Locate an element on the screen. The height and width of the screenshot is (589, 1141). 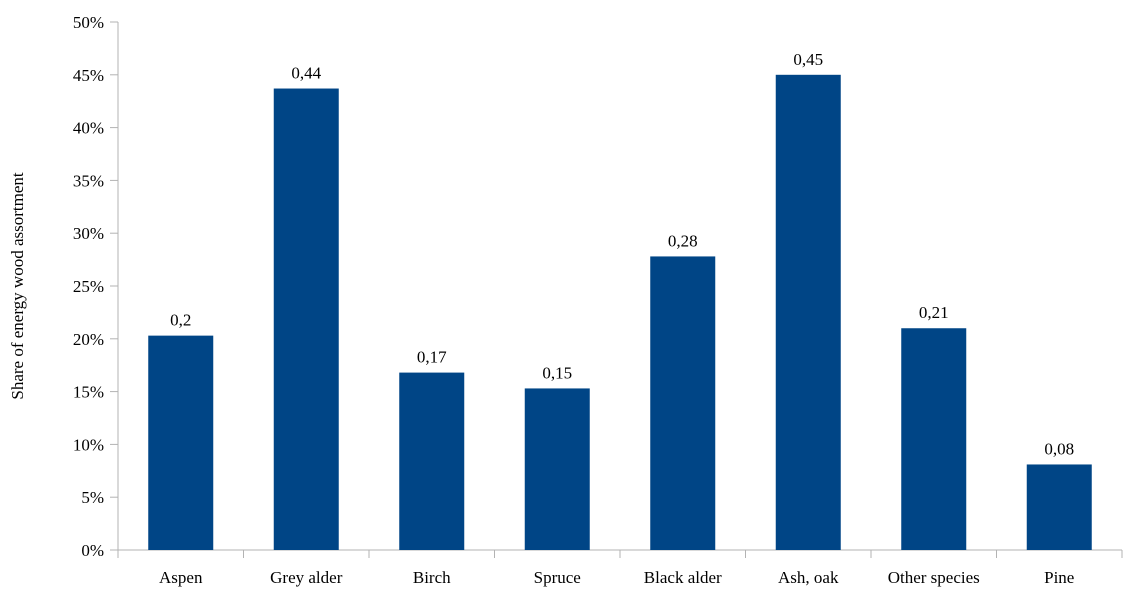
data-label: 0,28 is located at coordinates (683, 240).